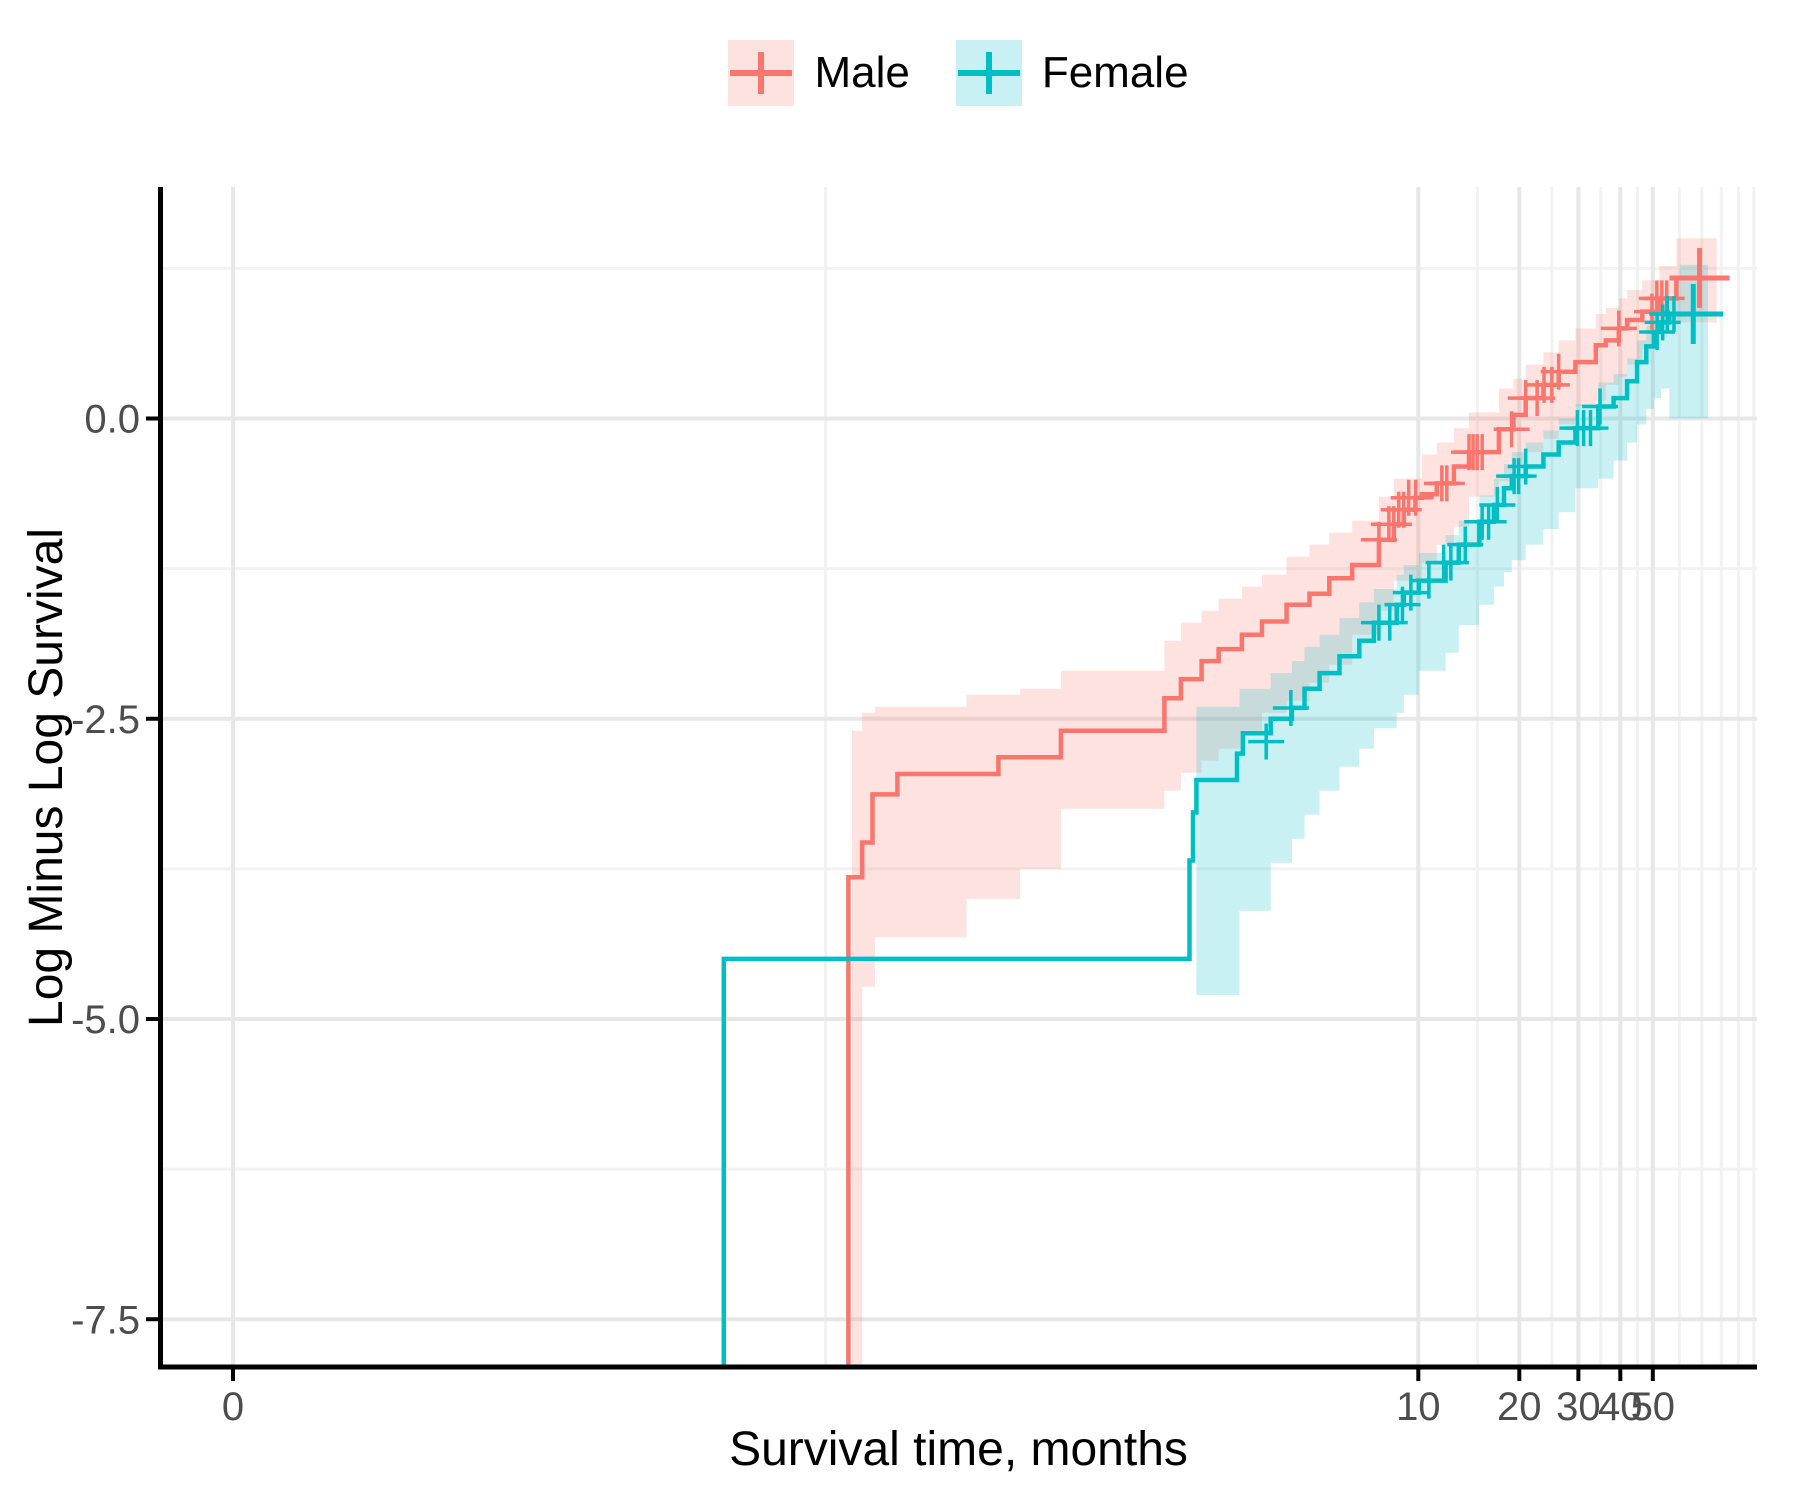  I want to click on x-axis-title: Survival time, months, so click(958, 1449).